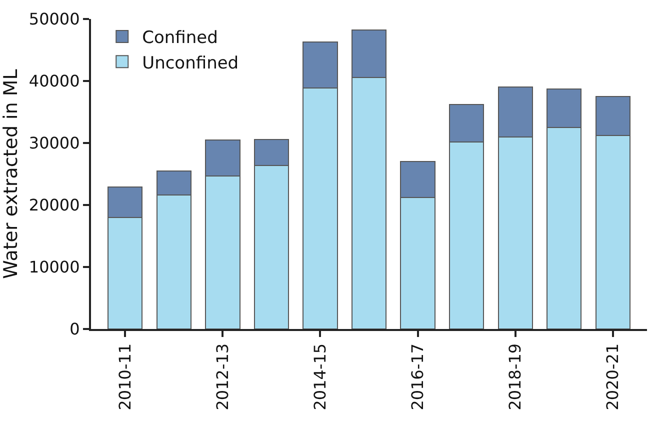 This screenshot has height=434, width=657. Describe the element at coordinates (417, 376) in the screenshot. I see `x-tick-label: 2016-17` at that location.